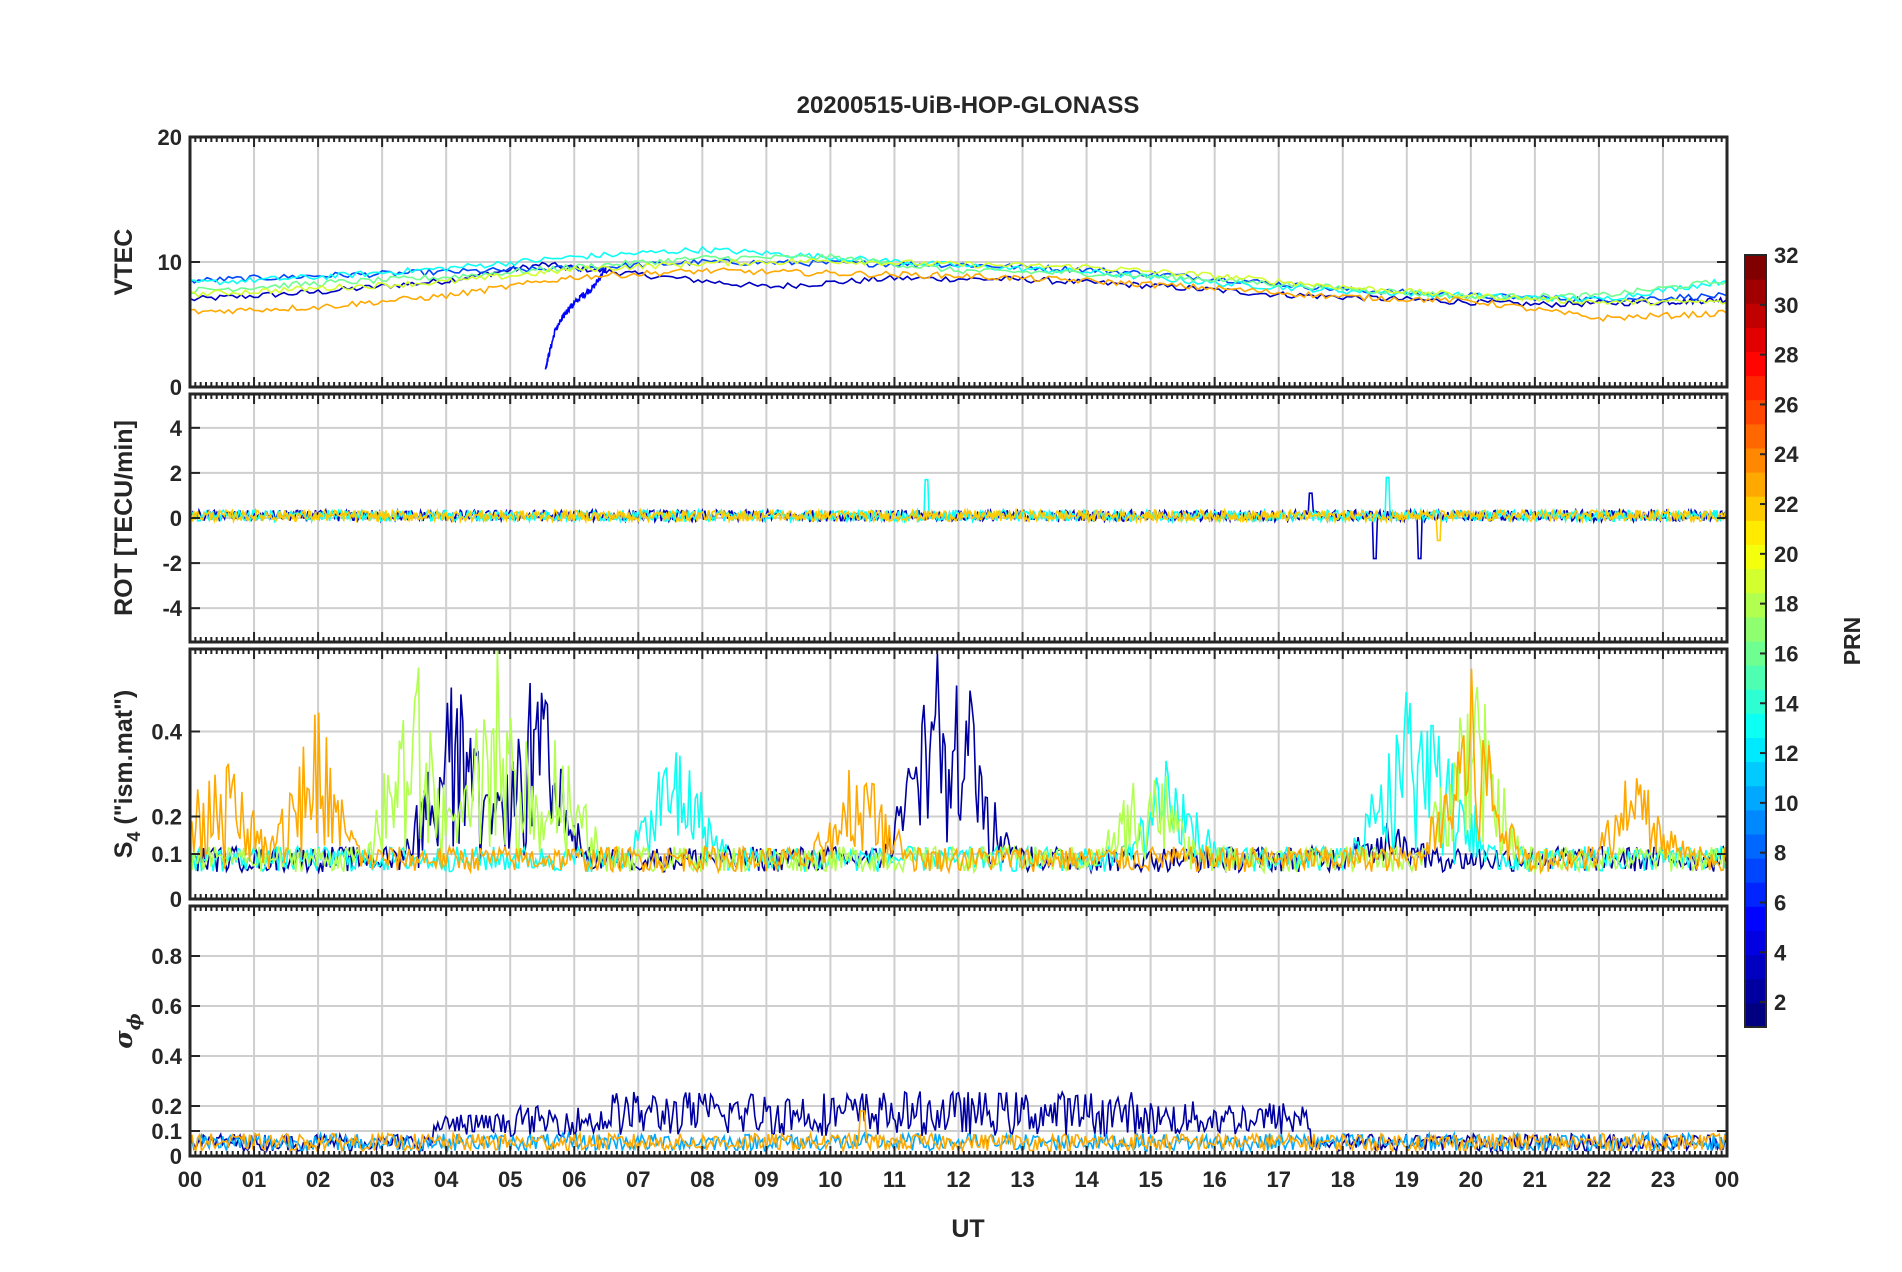  What do you see at coordinates (170, 137) in the screenshot?
I see `y-tick-label: 20` at bounding box center [170, 137].